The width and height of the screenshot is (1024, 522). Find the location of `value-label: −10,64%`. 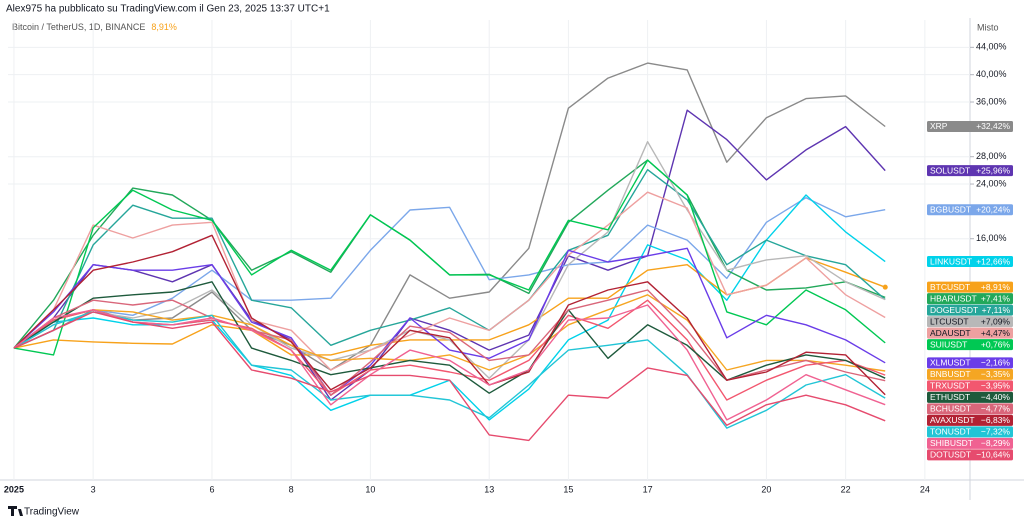

value-label: −10,64% is located at coordinates (993, 455).